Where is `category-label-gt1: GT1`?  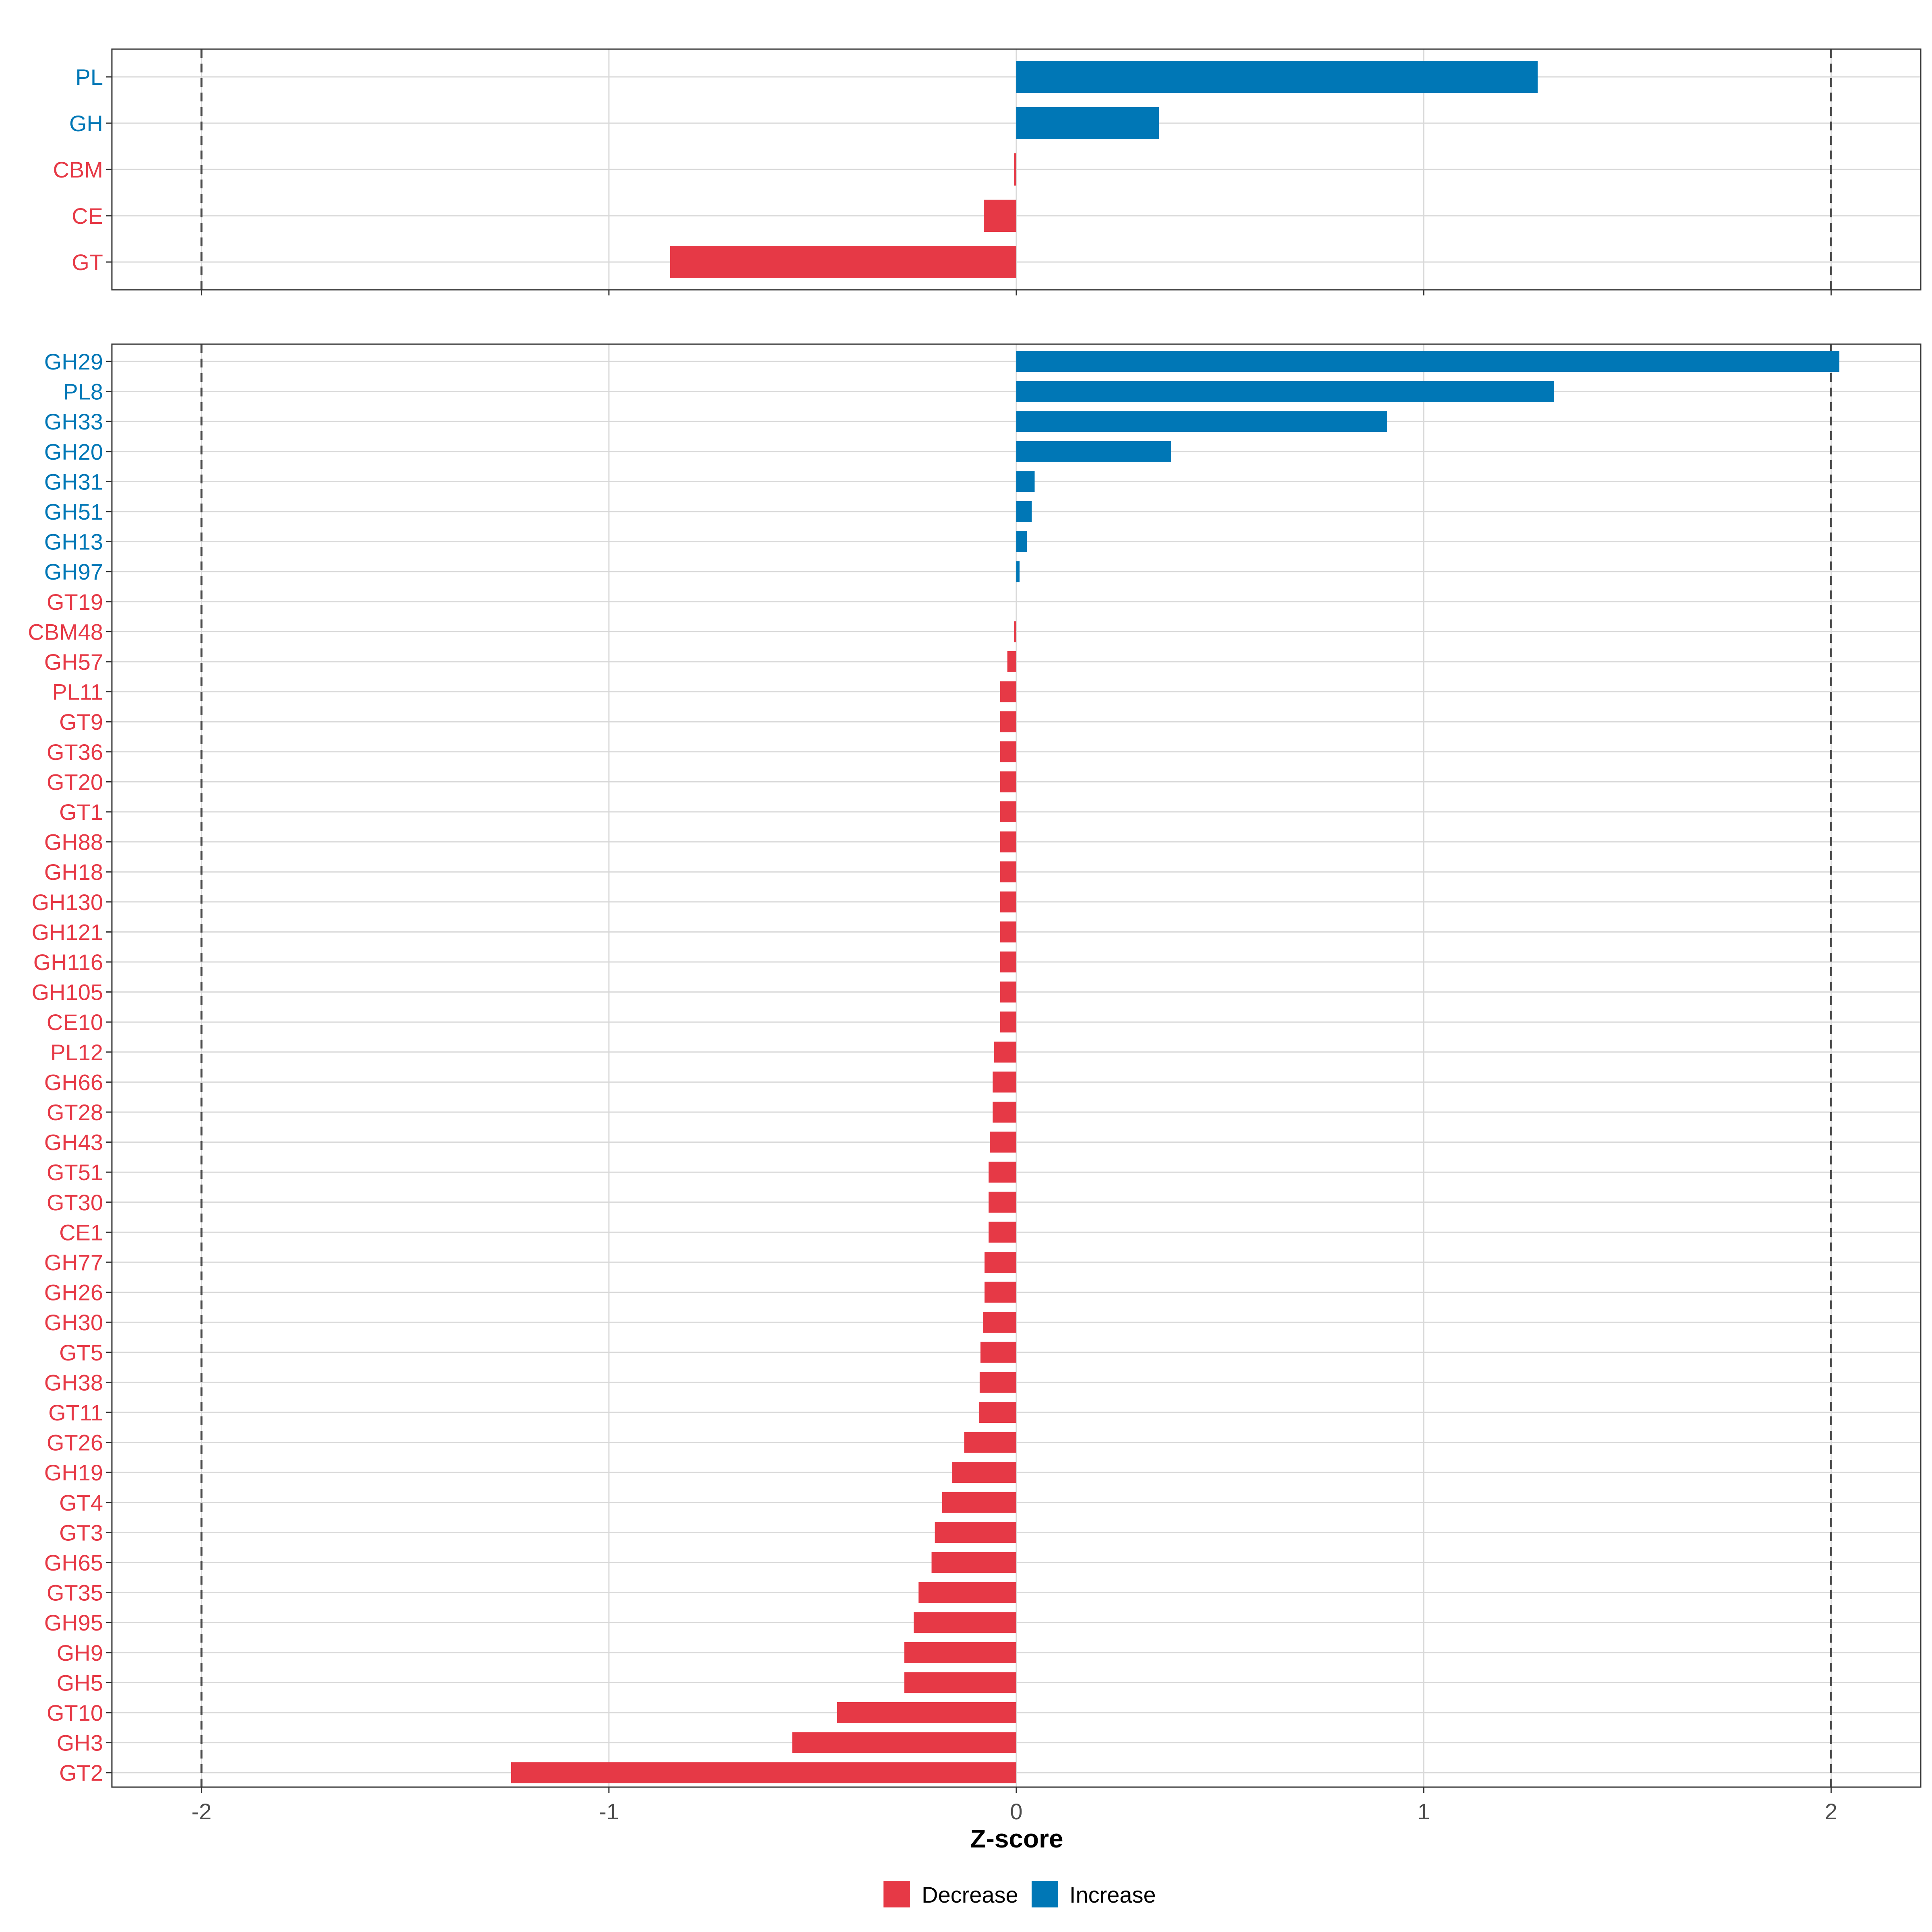 category-label-gt1: GT1 is located at coordinates (81, 812).